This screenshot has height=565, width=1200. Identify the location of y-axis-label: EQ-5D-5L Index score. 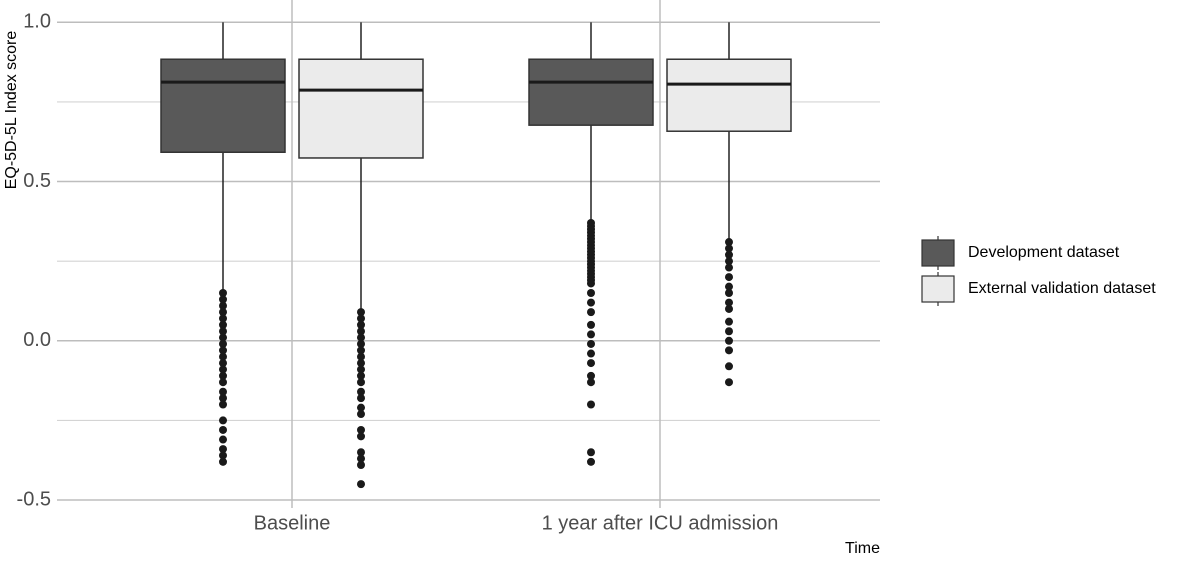
(11, 110).